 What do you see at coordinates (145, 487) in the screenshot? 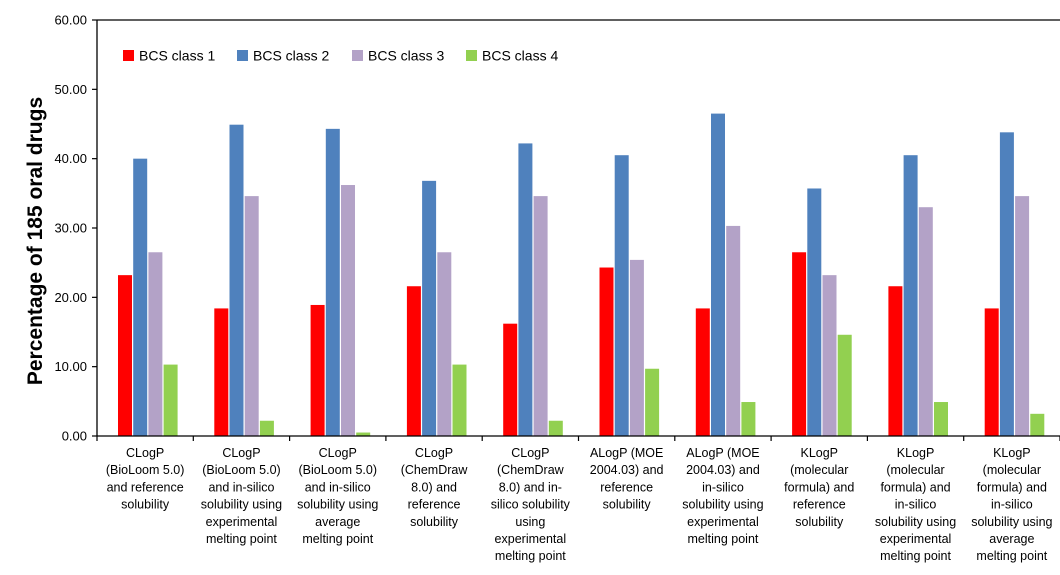
I see `x-category-label-line: and reference` at bounding box center [145, 487].